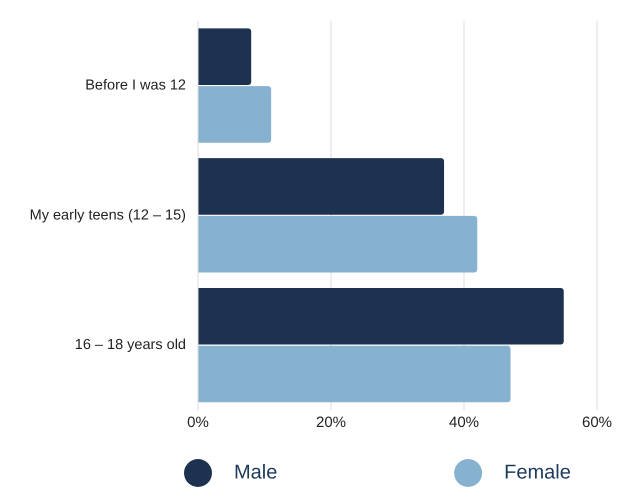 The image size is (623, 488). I want to click on x-tick-label: 60%, so click(597, 423).